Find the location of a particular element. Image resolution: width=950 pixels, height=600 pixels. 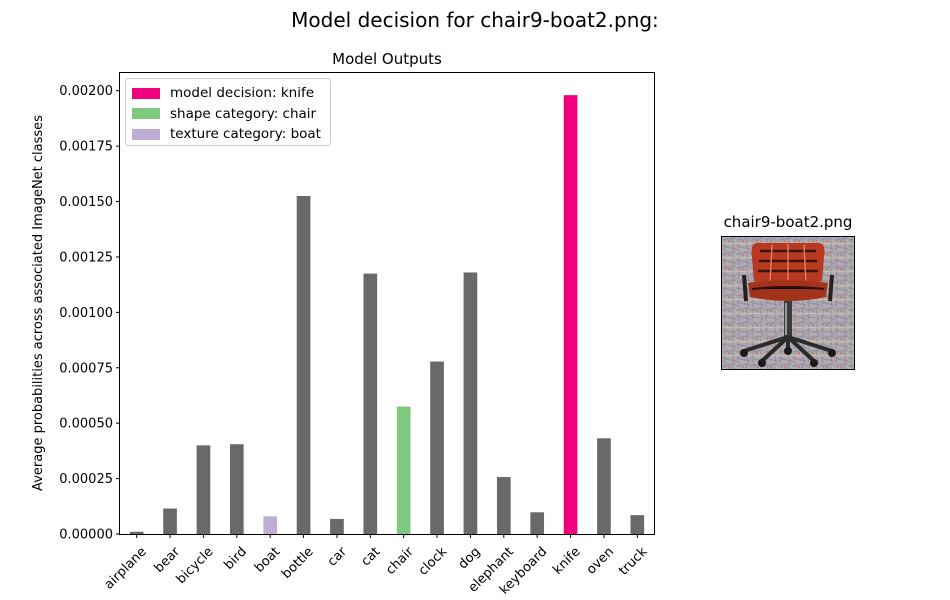

bar-car is located at coordinates (337, 526).